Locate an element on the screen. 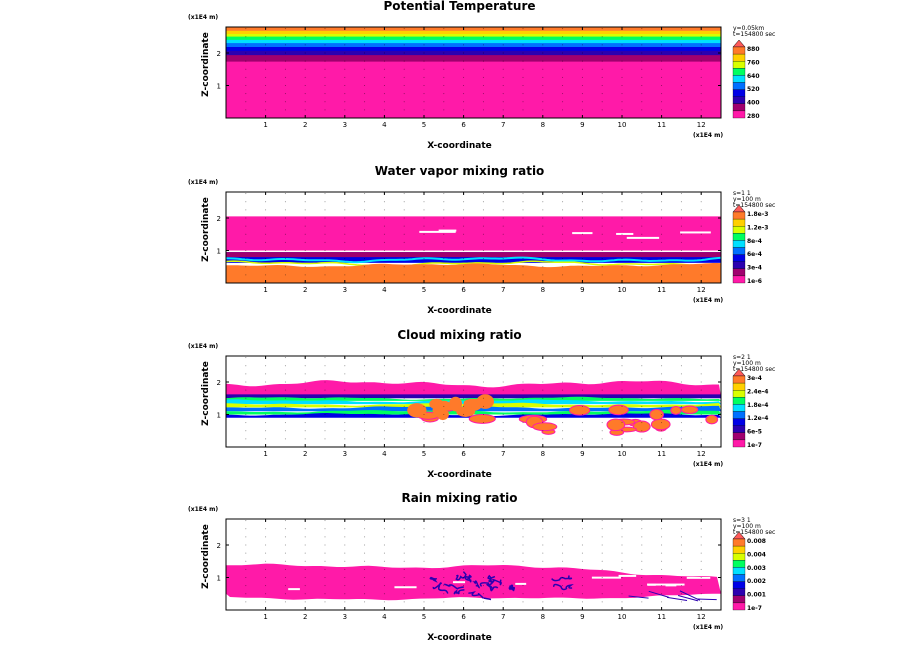 This screenshot has width=904, height=654. colorbar-label: 0.001 is located at coordinates (756, 595).